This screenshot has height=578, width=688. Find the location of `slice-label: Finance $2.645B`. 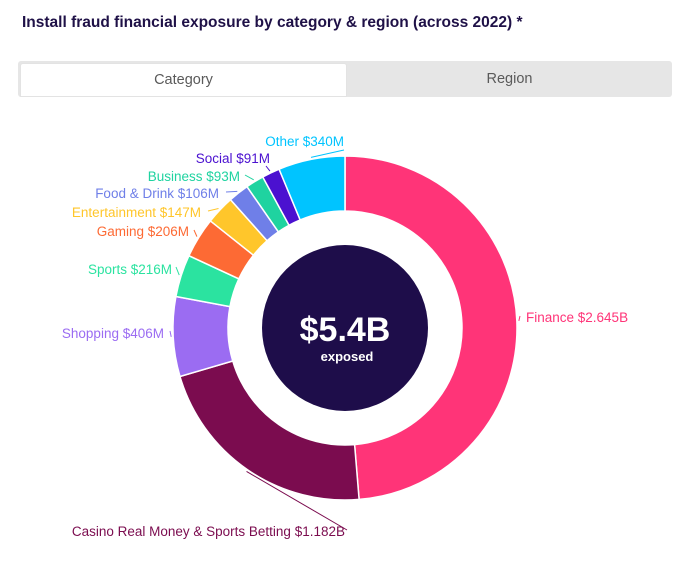

slice-label: Finance $2.645B is located at coordinates (577, 317).